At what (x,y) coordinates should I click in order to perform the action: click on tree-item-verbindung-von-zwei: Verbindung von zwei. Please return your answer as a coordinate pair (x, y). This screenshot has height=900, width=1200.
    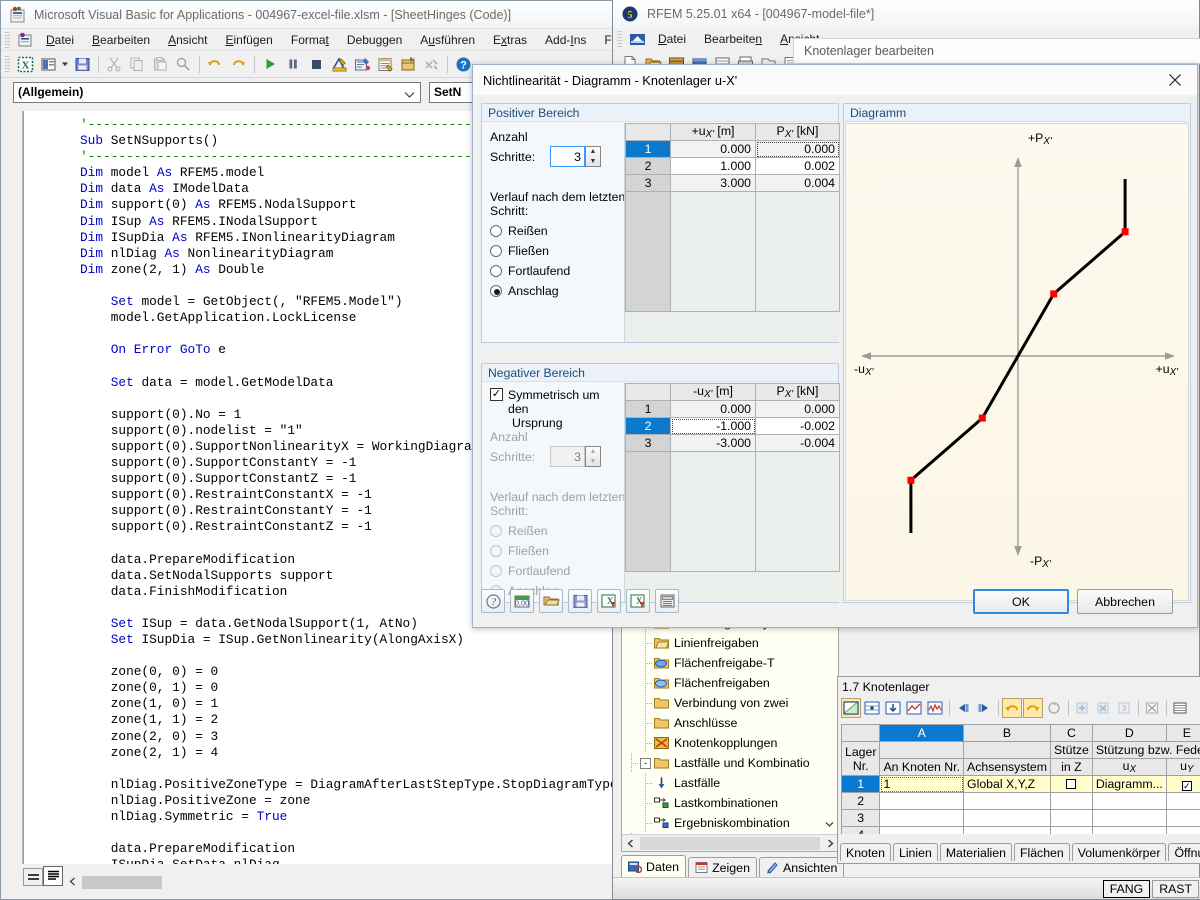
    Looking at the image, I should click on (730, 703).